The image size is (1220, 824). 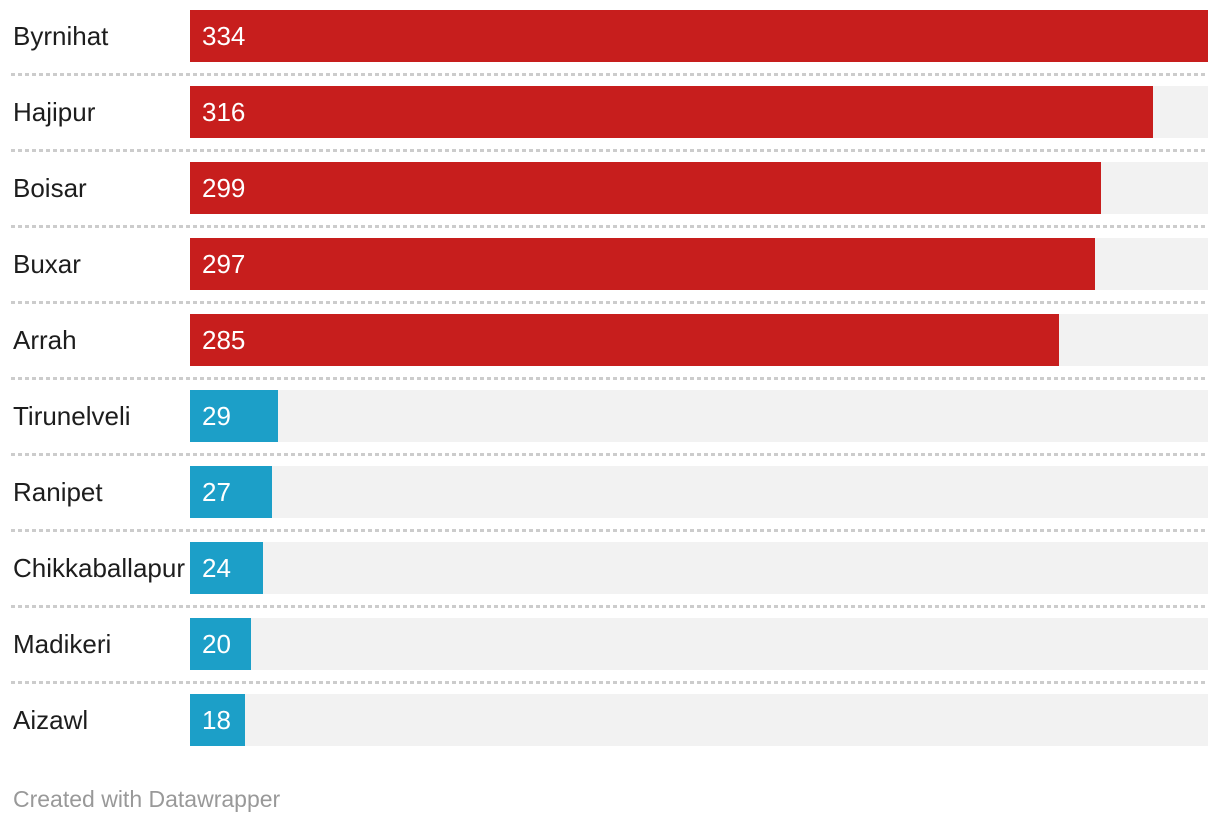 I want to click on chart-row: Chikkaballapur 24, so click(x=610, y=568).